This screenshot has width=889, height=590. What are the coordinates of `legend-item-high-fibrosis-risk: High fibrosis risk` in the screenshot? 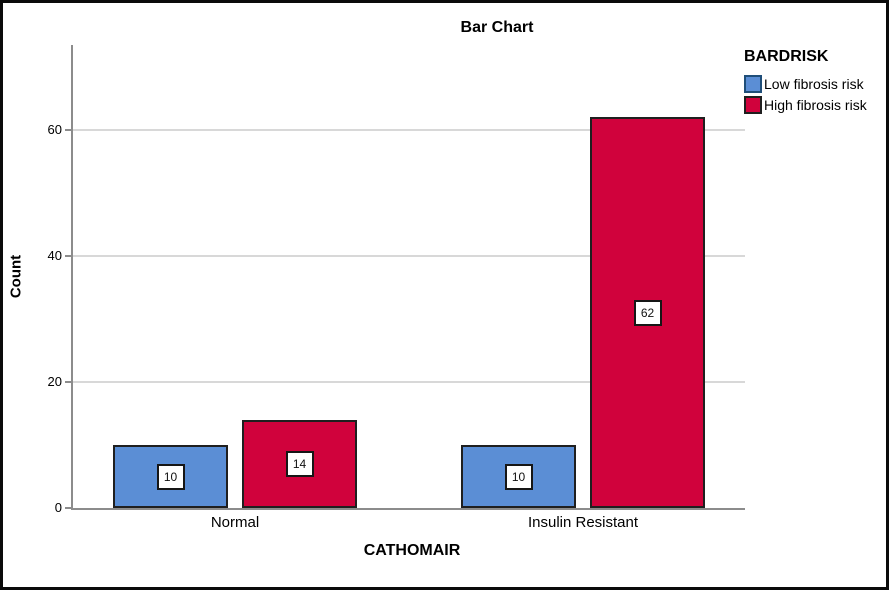 It's located at (815, 105).